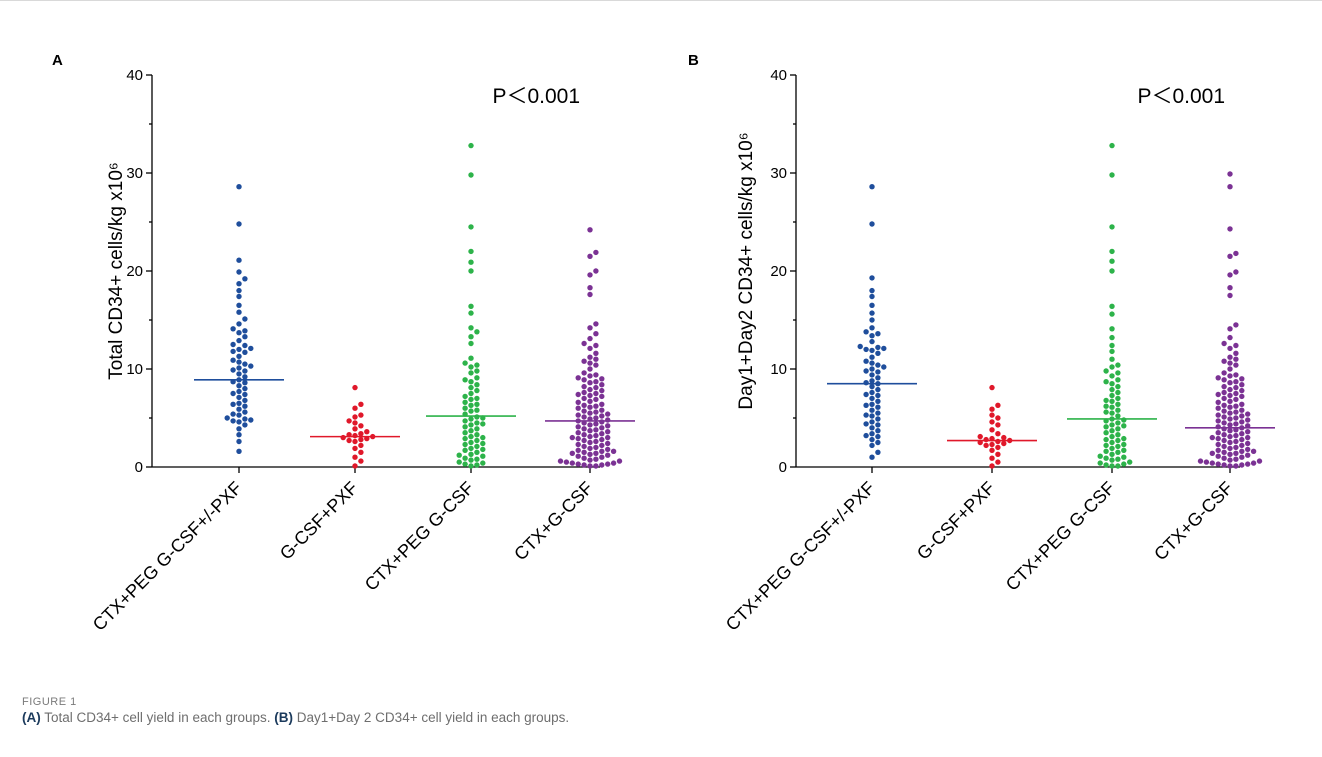 Image resolution: width=1322 pixels, height=757 pixels. What do you see at coordinates (134, 75) in the screenshot?
I see `y-tick-label: 40` at bounding box center [134, 75].